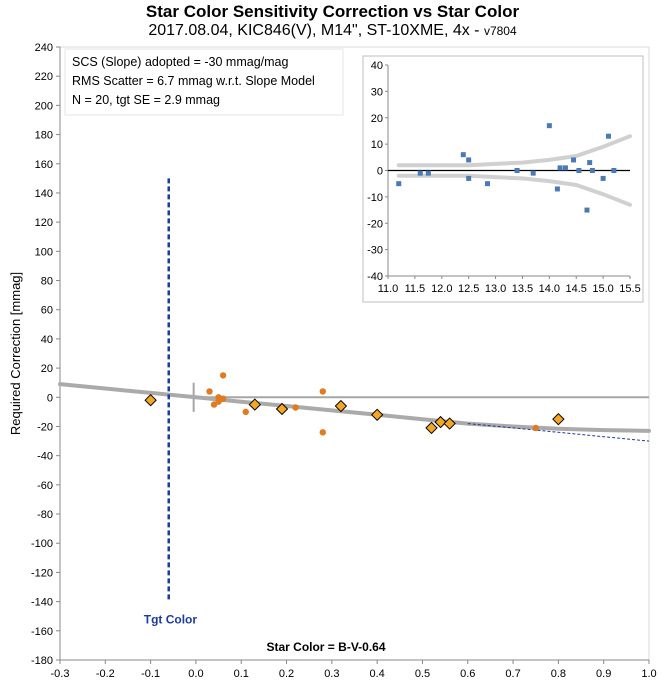  What do you see at coordinates (377, 92) in the screenshot?
I see `inset-y-tick-label: 30` at bounding box center [377, 92].